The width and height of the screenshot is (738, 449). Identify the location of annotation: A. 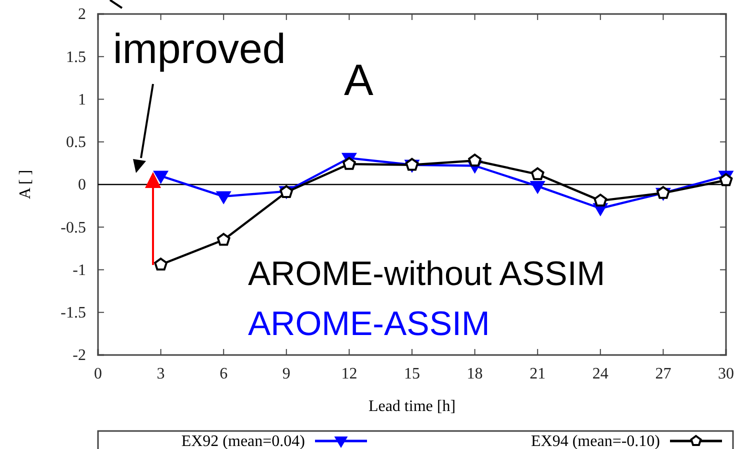
(359, 80).